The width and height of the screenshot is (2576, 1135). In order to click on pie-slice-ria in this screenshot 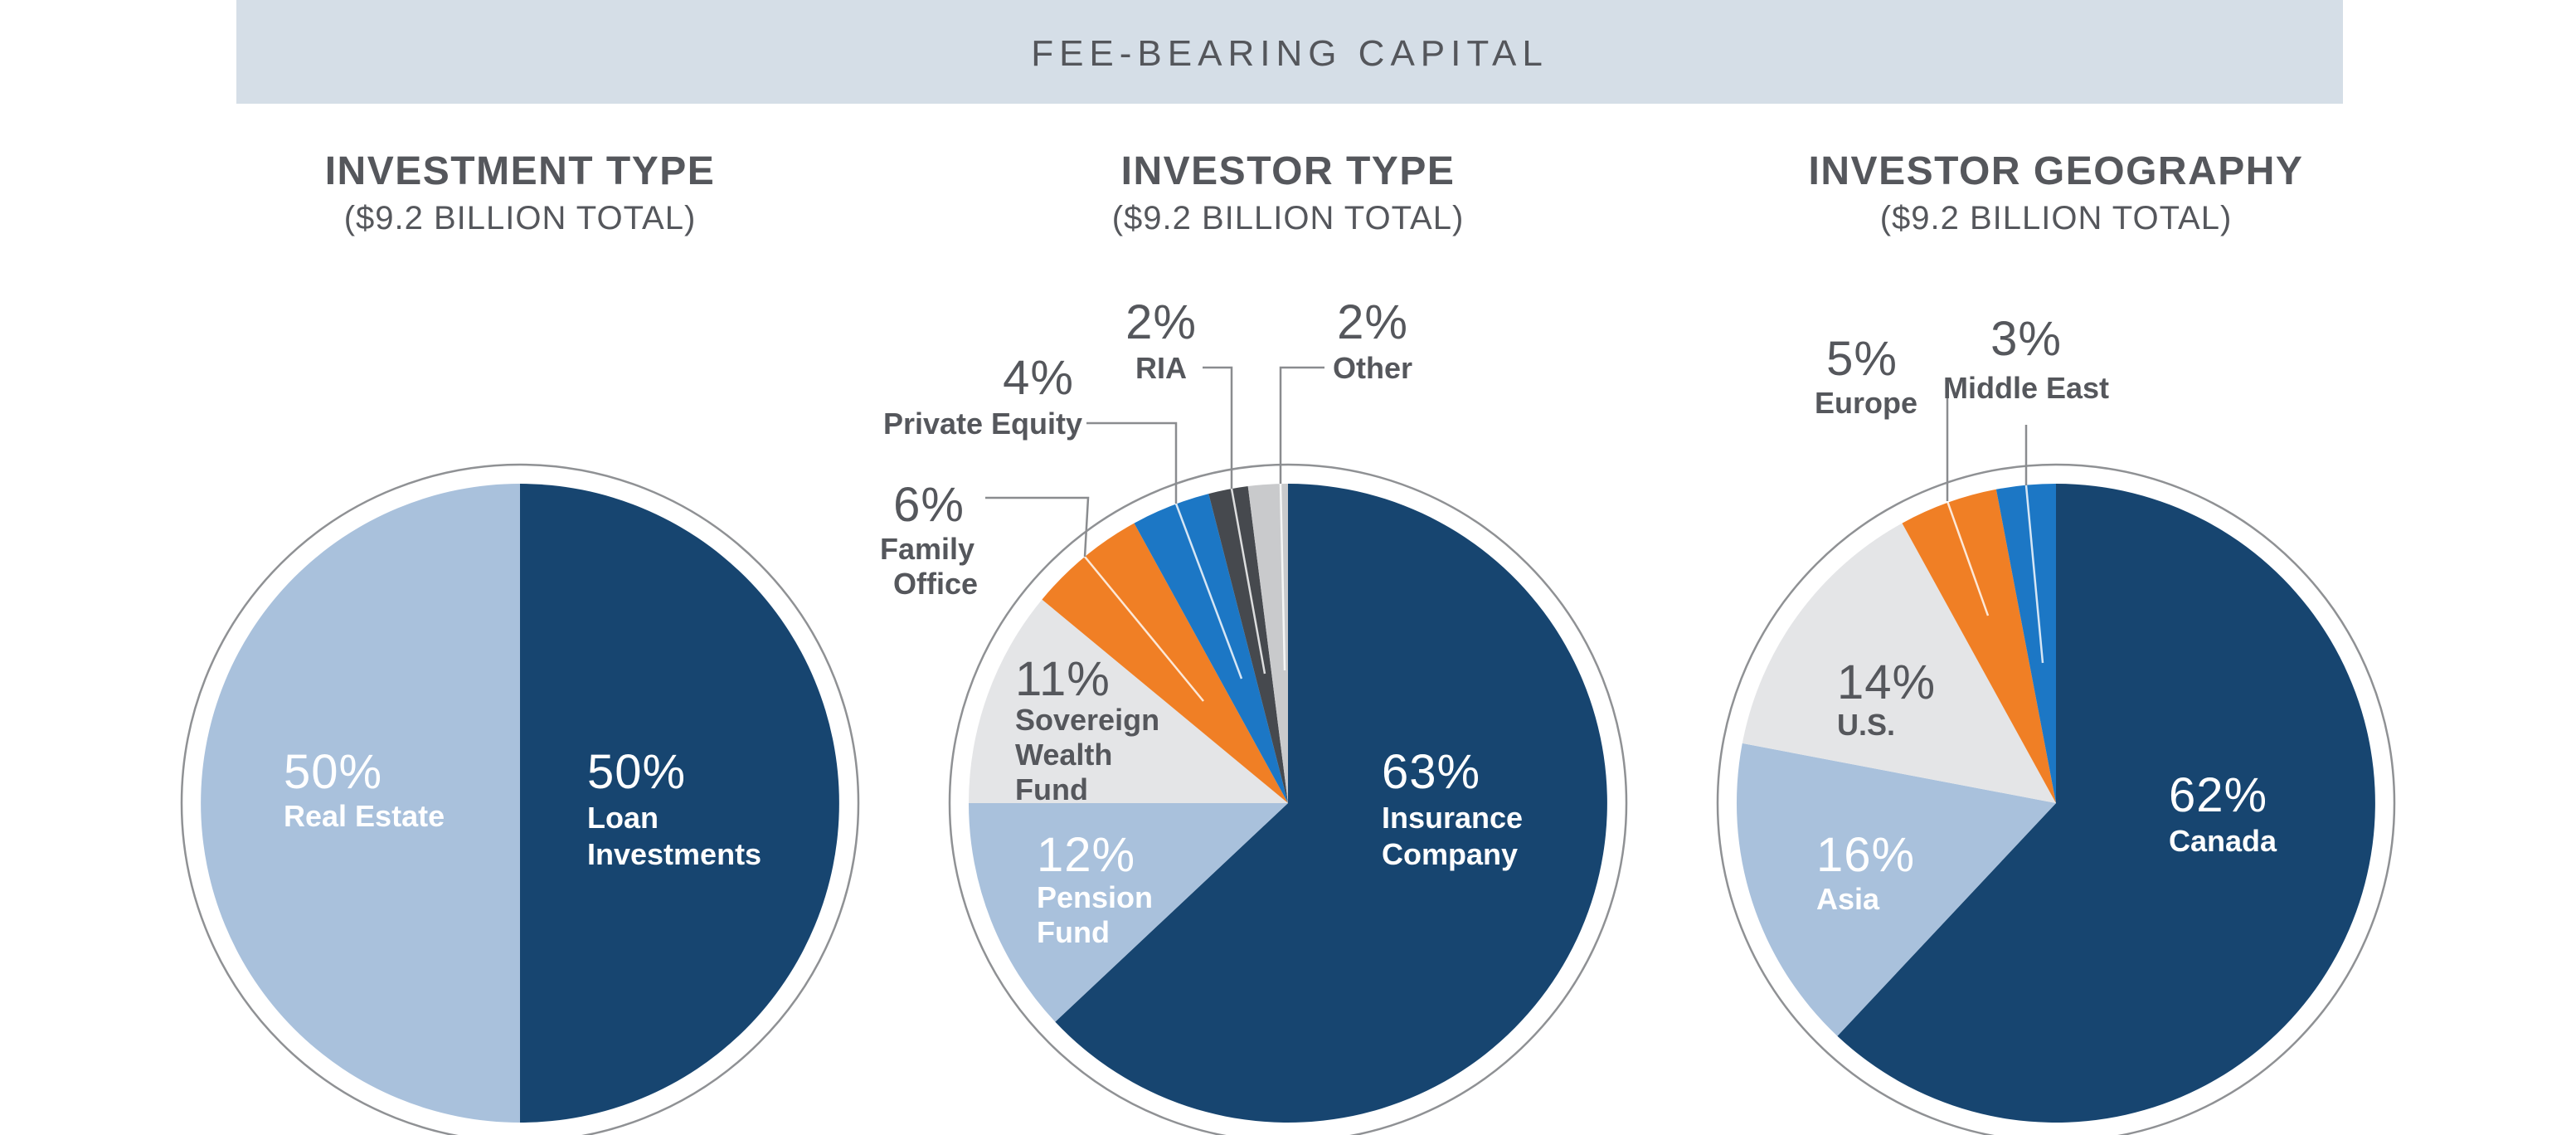, I will do `click(1248, 644)`.